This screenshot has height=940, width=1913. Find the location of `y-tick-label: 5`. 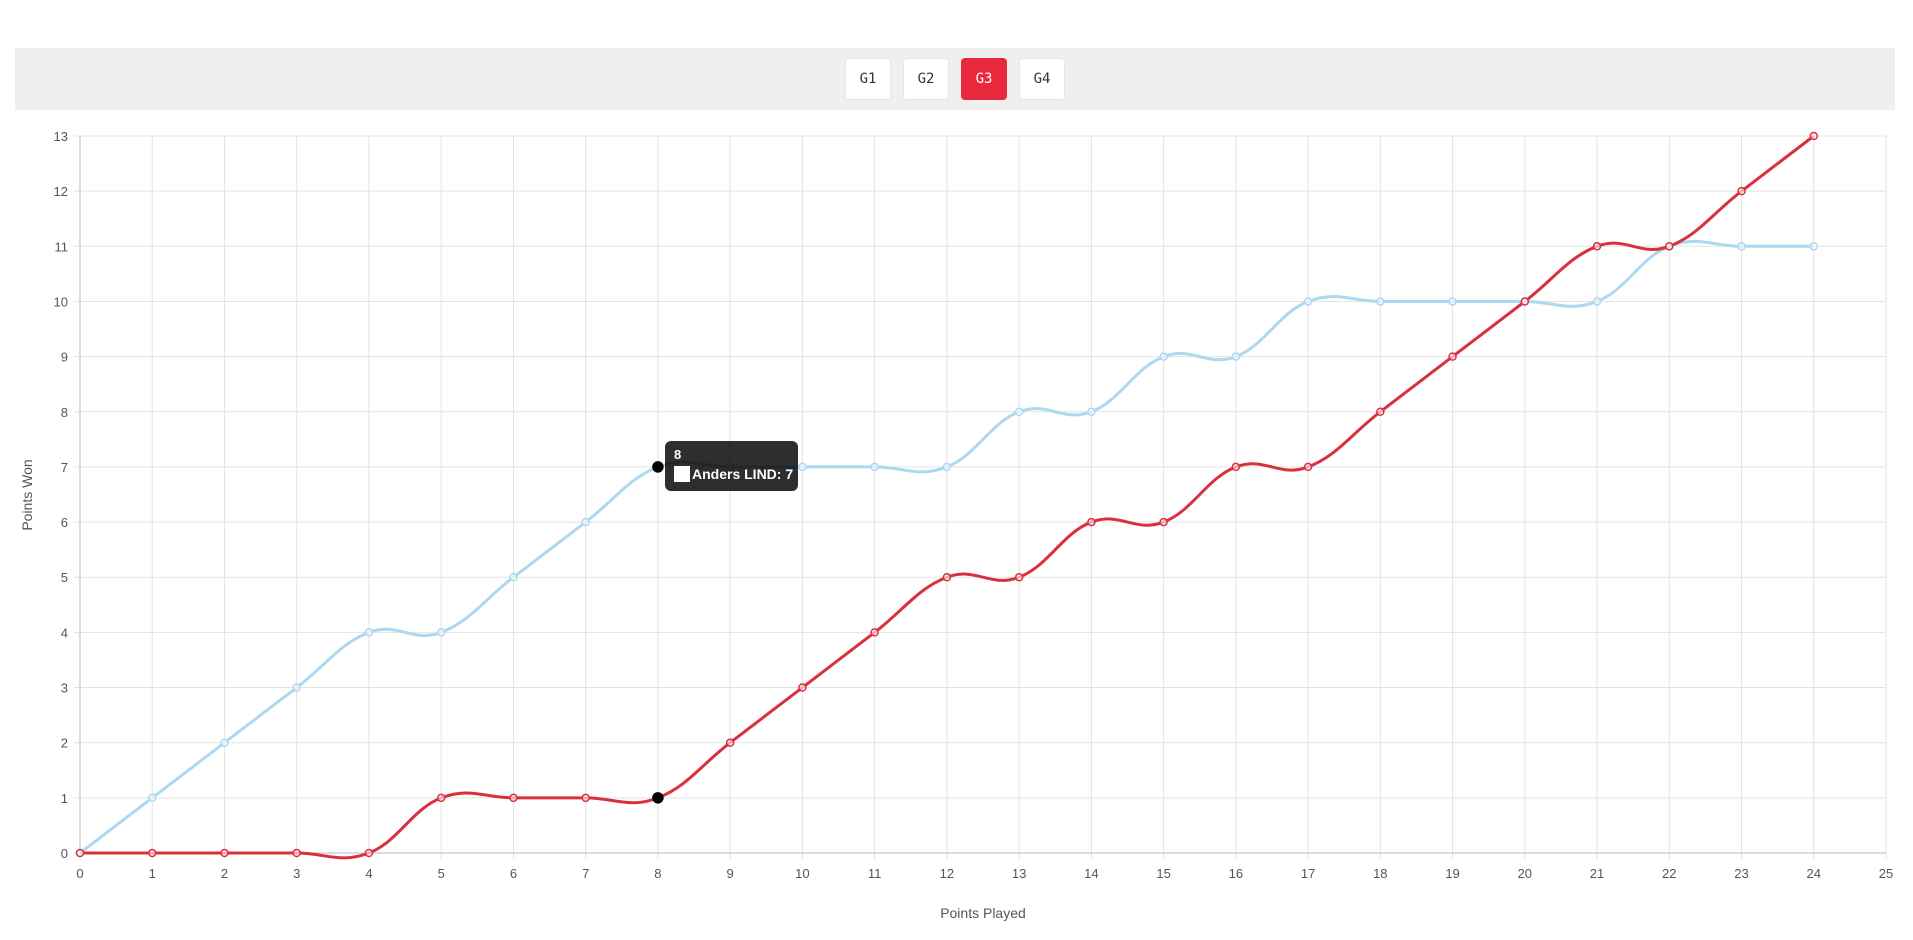

y-tick-label: 5 is located at coordinates (64, 577).